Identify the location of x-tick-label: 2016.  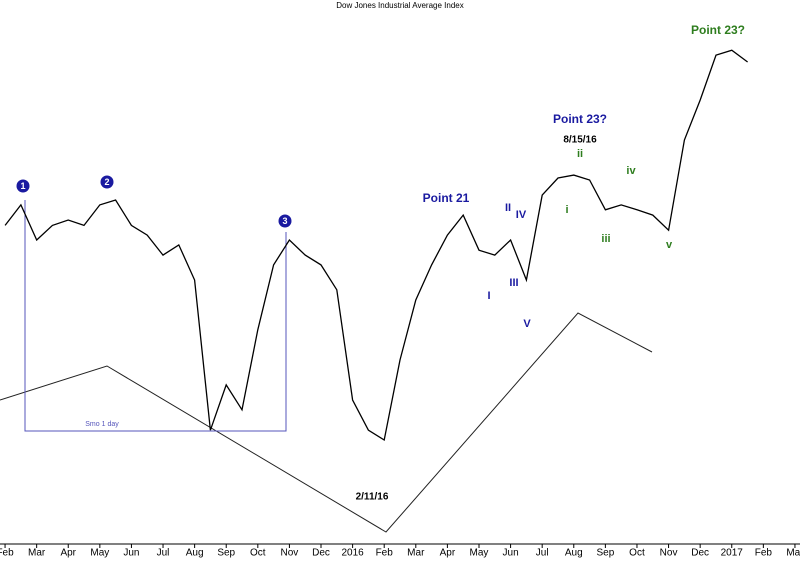
(352, 553).